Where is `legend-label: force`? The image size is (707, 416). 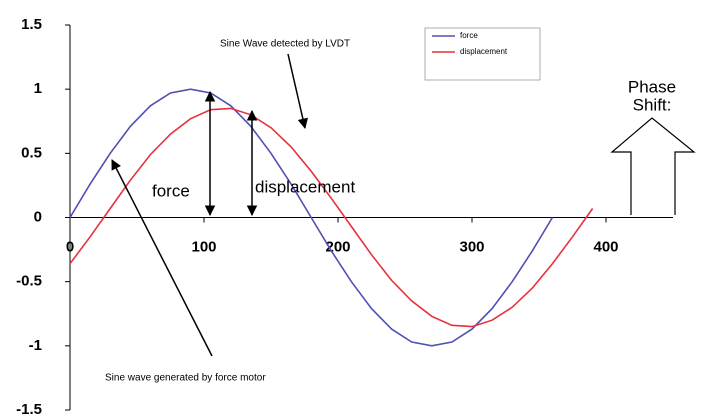
legend-label: force is located at coordinates (469, 35).